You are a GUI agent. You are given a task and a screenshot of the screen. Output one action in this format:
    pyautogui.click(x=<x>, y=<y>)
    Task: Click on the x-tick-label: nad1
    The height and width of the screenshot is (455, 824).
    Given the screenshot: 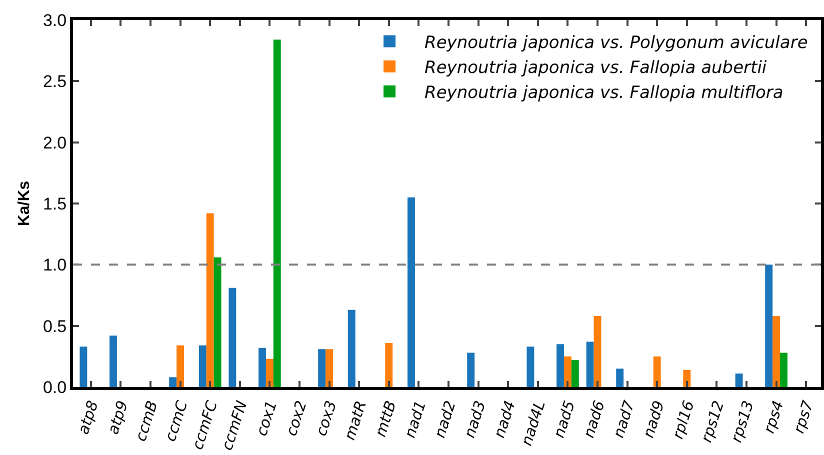 What is the action you would take?
    pyautogui.click(x=415, y=419)
    